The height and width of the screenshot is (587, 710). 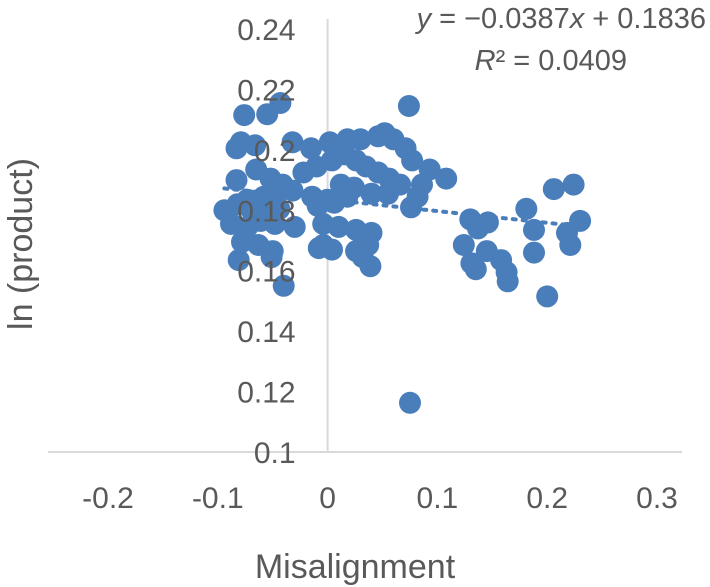 What do you see at coordinates (266, 90) in the screenshot?
I see `y-tick-label: 0.22` at bounding box center [266, 90].